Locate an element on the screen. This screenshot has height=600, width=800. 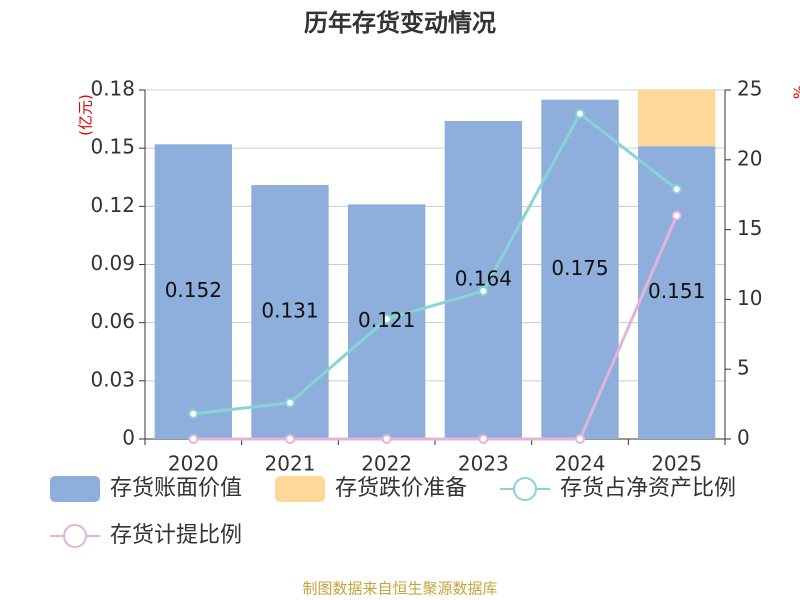
data-label: 0.121 is located at coordinates (386, 320).